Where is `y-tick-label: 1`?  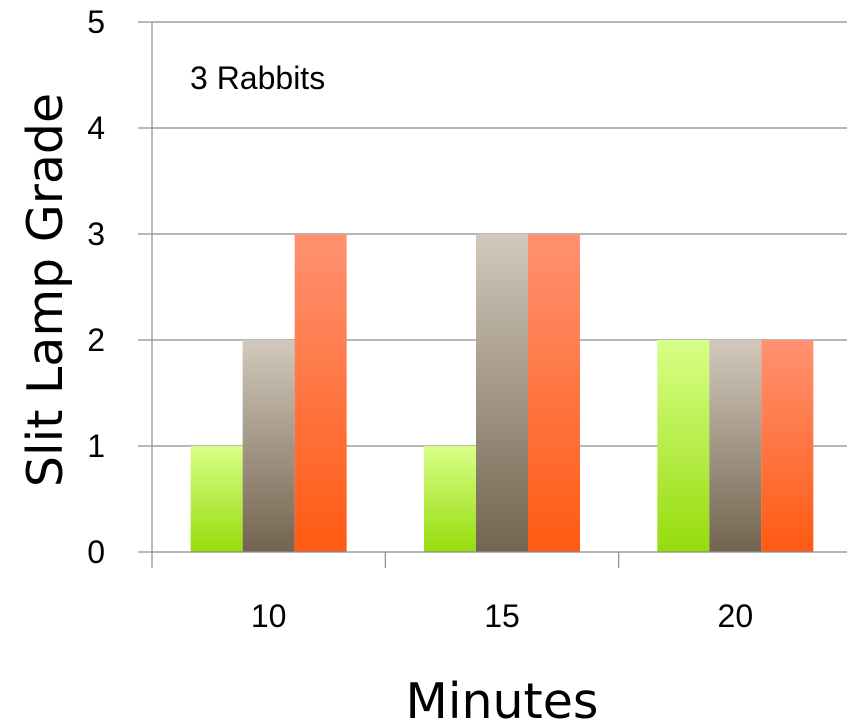 y-tick-label: 1 is located at coordinates (96, 446).